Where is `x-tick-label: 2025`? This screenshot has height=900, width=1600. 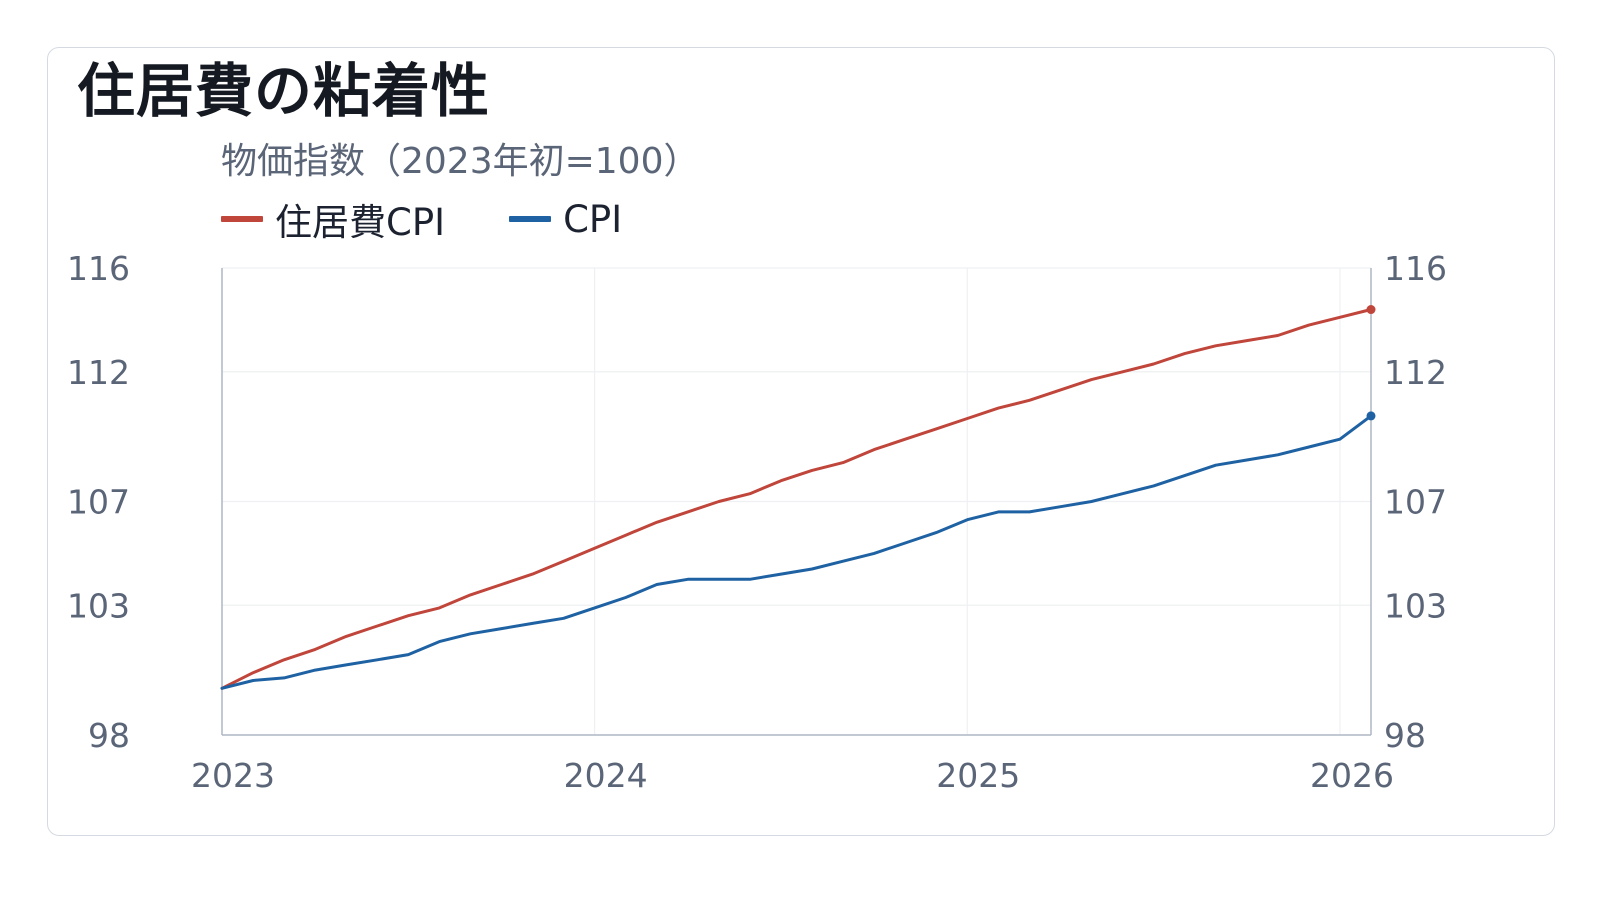 x-tick-label: 2025 is located at coordinates (978, 775).